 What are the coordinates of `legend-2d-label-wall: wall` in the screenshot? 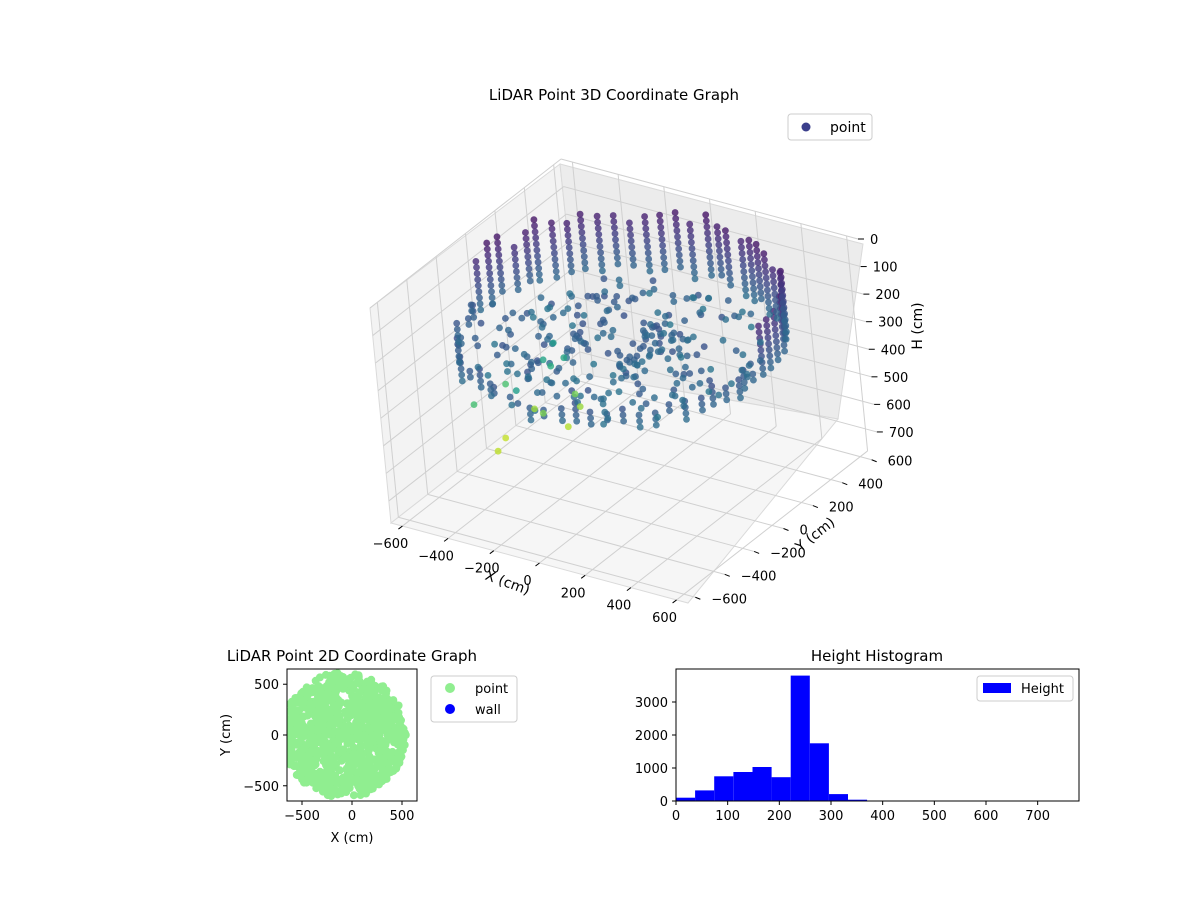 It's located at (488, 710).